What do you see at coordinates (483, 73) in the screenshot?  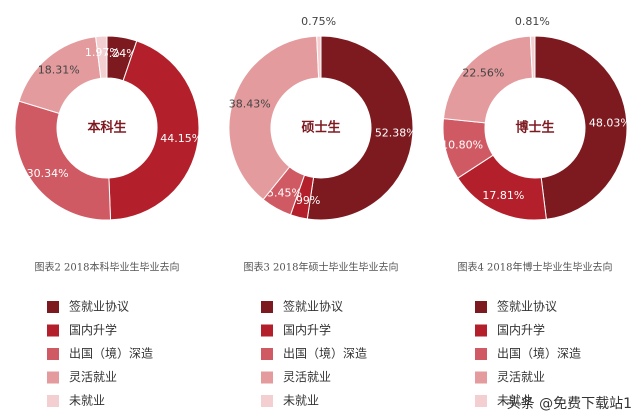 I see `value-label: 22.56%` at bounding box center [483, 73].